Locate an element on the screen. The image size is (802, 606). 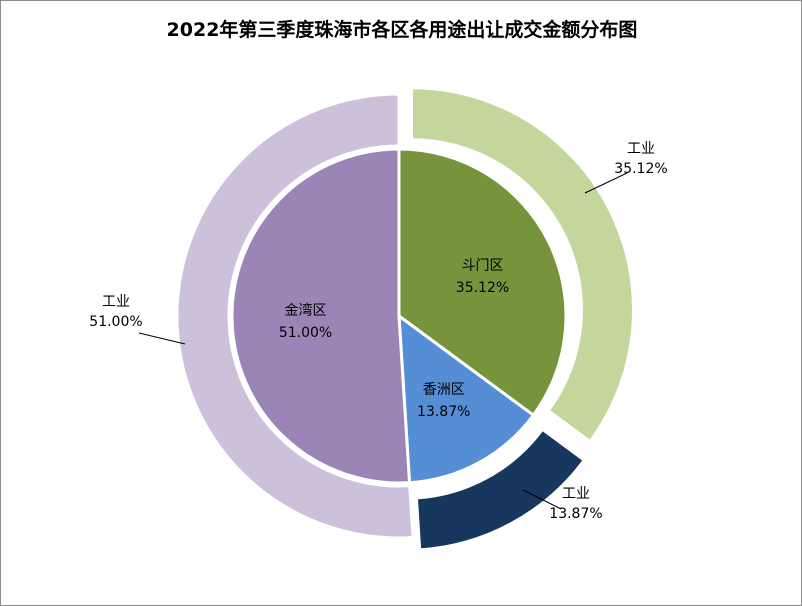
outer-label-percent-1: 35.12% is located at coordinates (640, 169).